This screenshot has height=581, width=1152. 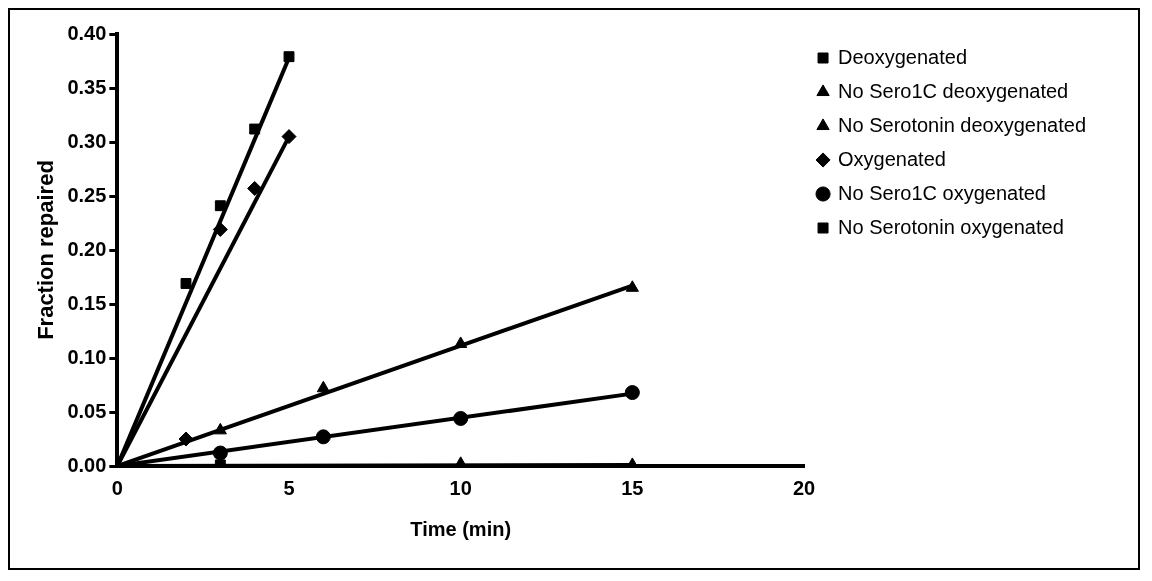 I want to click on y-tick-label: 0.40, so click(x=87, y=32).